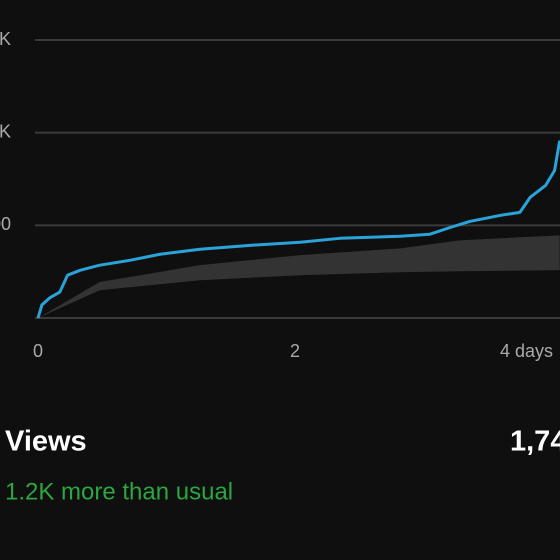  What do you see at coordinates (119, 491) in the screenshot?
I see `comparison: 1.2K more than usual` at bounding box center [119, 491].